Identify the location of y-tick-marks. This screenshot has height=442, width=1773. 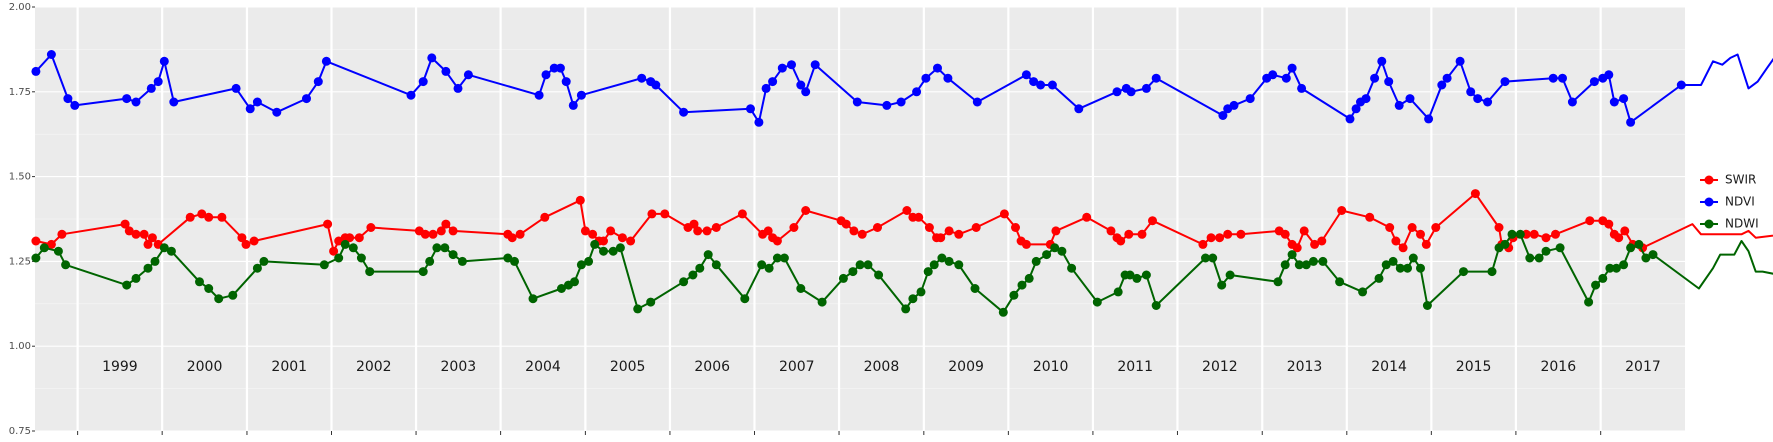
(33, 219).